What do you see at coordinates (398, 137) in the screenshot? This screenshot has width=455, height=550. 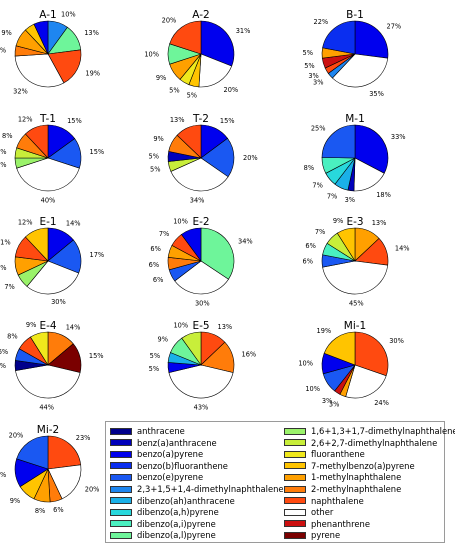 I see `slice-label: 33%` at bounding box center [398, 137].